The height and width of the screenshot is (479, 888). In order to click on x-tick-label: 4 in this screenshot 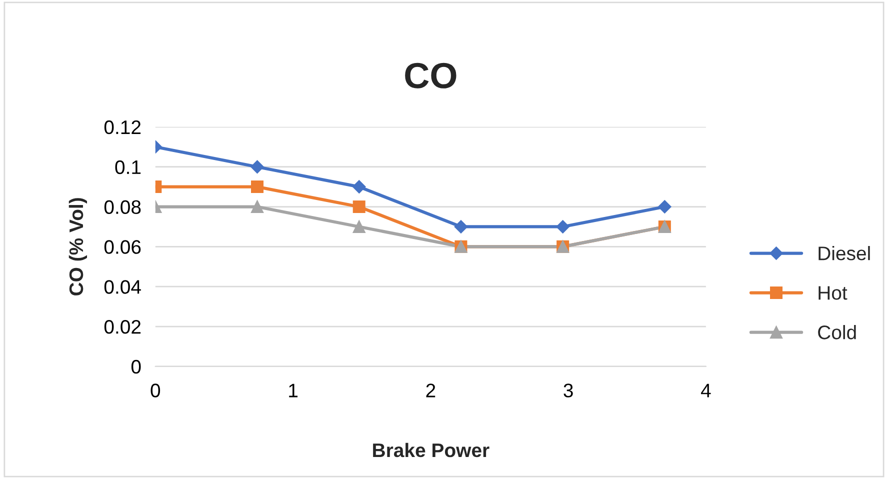, I will do `click(706, 391)`.